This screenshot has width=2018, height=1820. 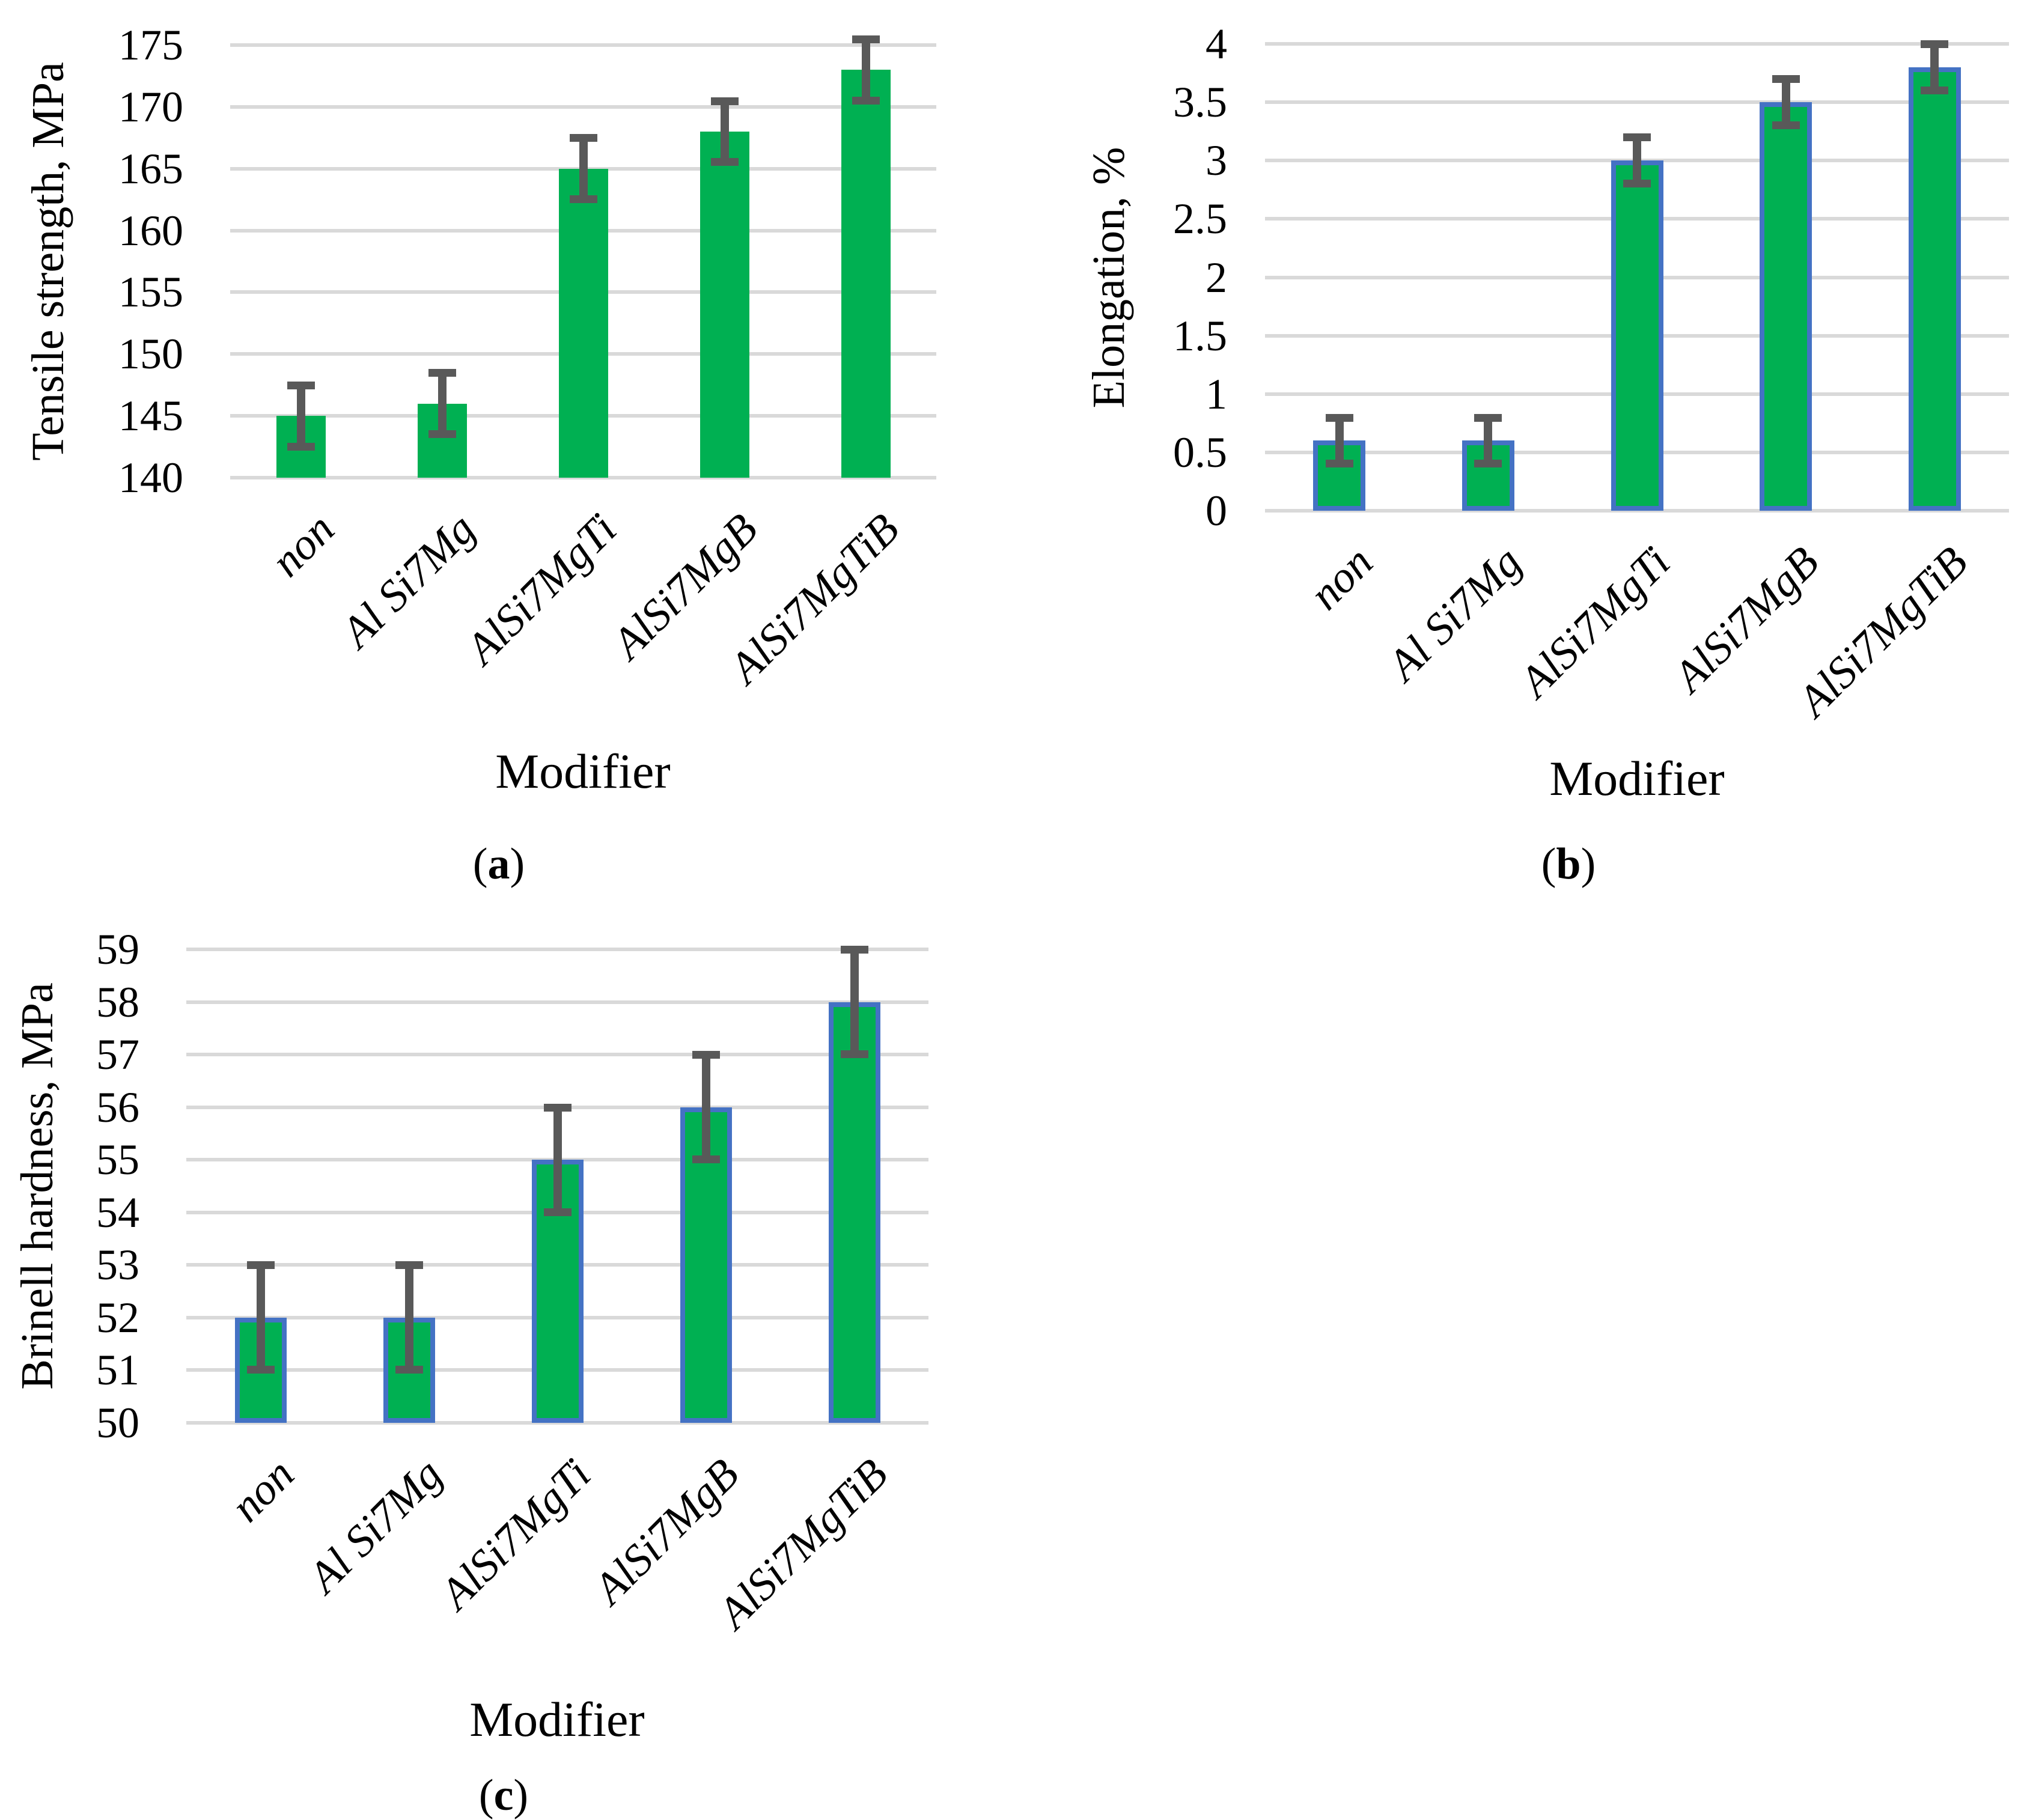 What do you see at coordinates (1216, 44) in the screenshot?
I see `y-tick-label: 4` at bounding box center [1216, 44].